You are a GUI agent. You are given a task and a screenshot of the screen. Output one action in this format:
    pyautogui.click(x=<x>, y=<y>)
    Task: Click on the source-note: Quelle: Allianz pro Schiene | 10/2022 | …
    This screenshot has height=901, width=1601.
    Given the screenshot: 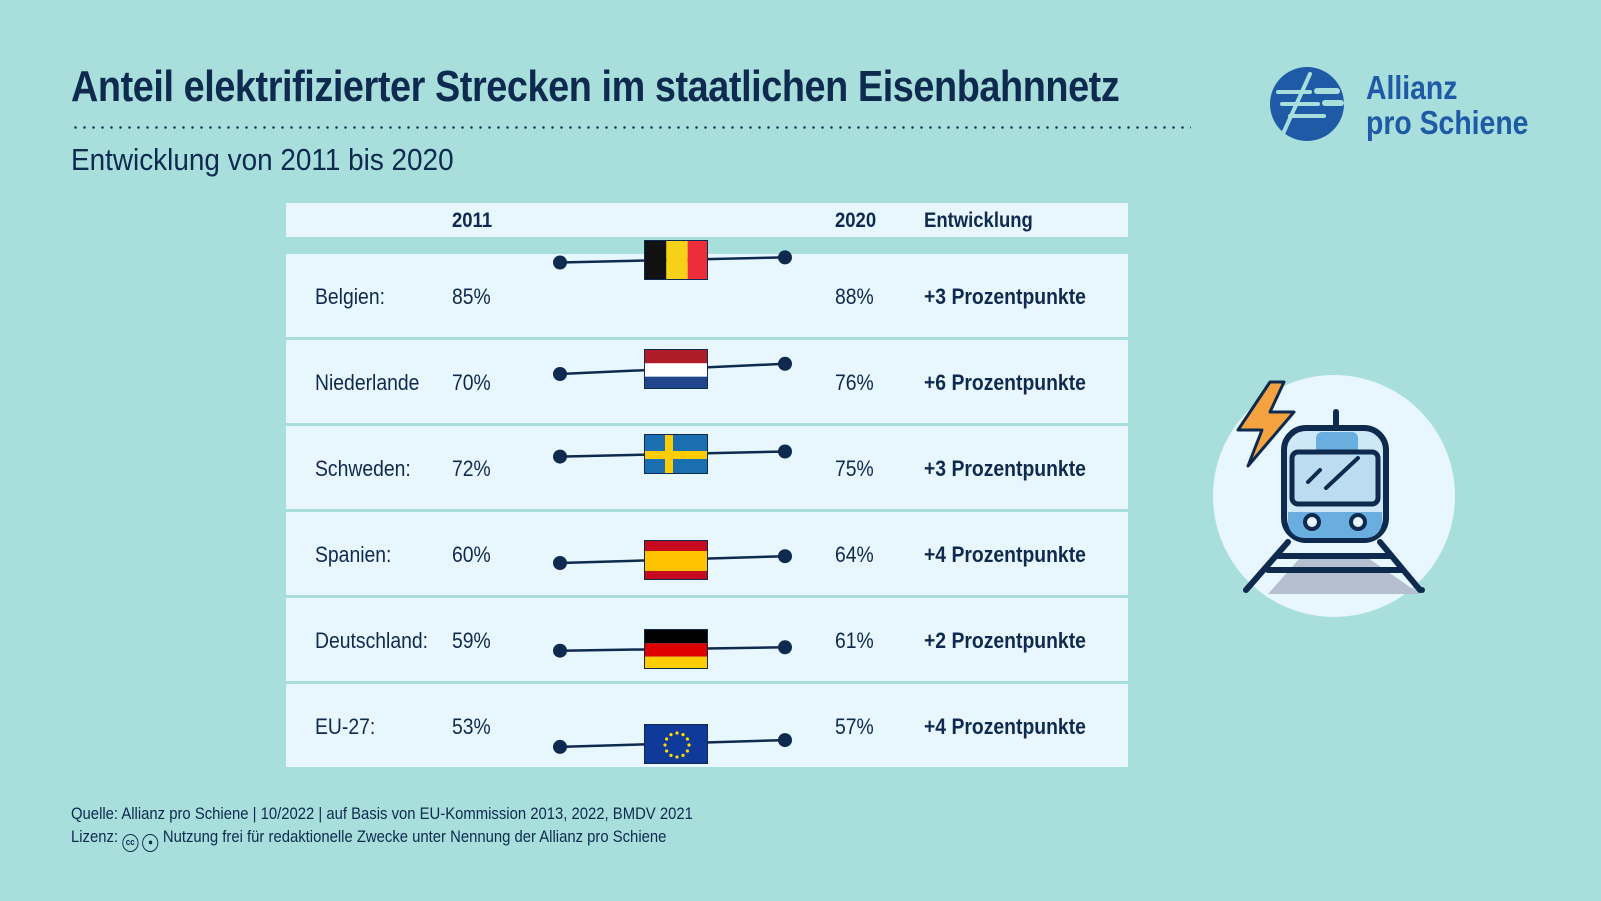 What is the action you would take?
    pyautogui.click(x=382, y=814)
    